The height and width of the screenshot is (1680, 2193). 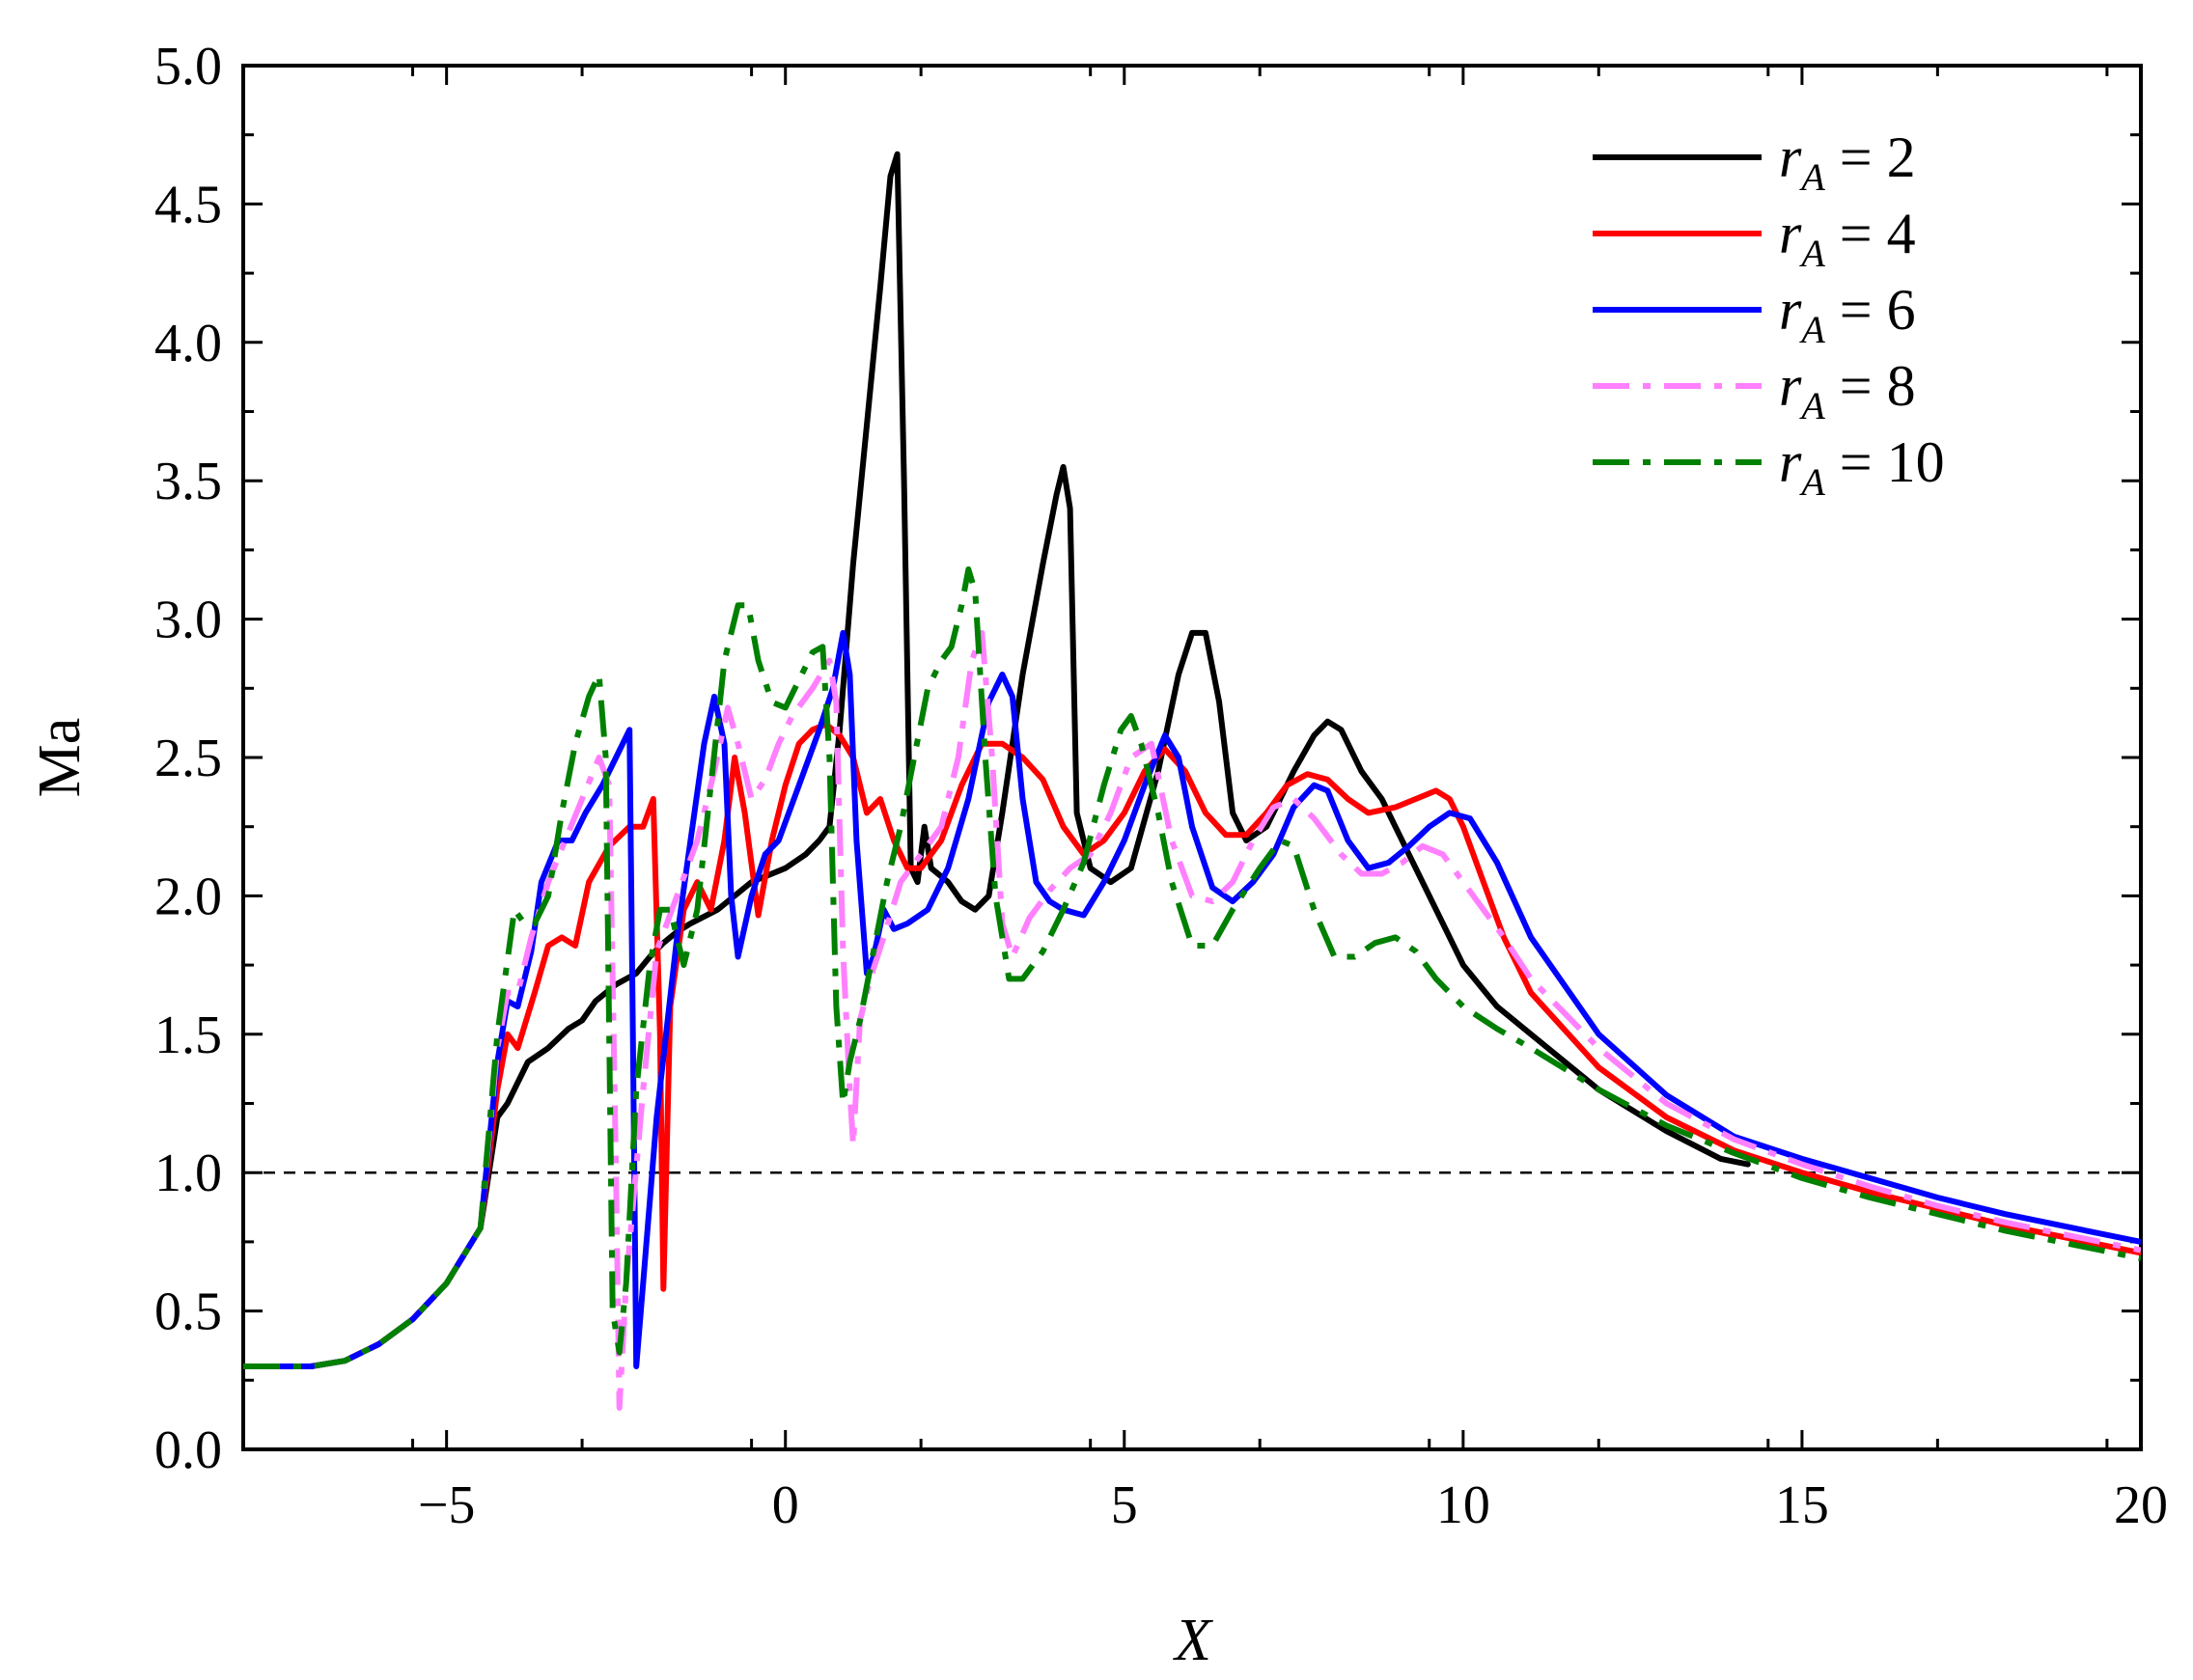 I want to click on legend-label: rA = 4, so click(x=1847, y=239).